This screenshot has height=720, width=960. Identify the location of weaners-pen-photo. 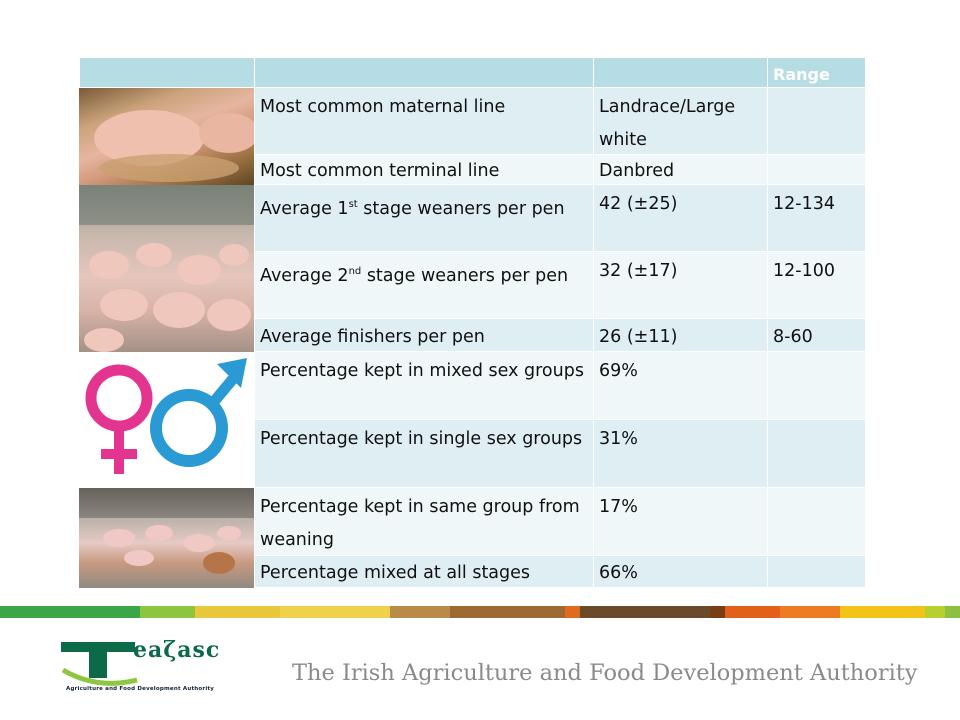
(166, 268).